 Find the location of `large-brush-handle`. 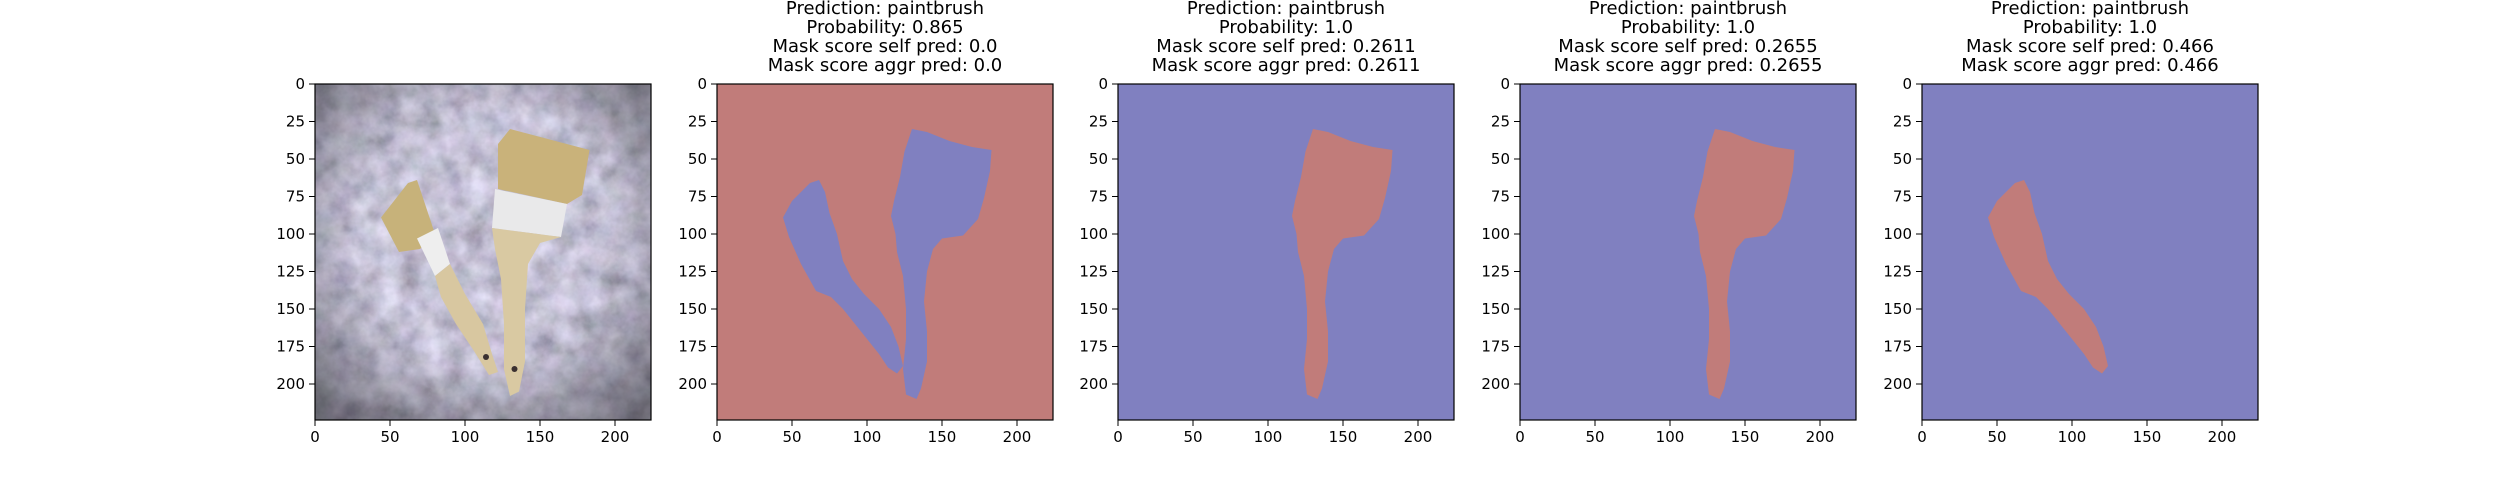

large-brush-handle is located at coordinates (526, 312).